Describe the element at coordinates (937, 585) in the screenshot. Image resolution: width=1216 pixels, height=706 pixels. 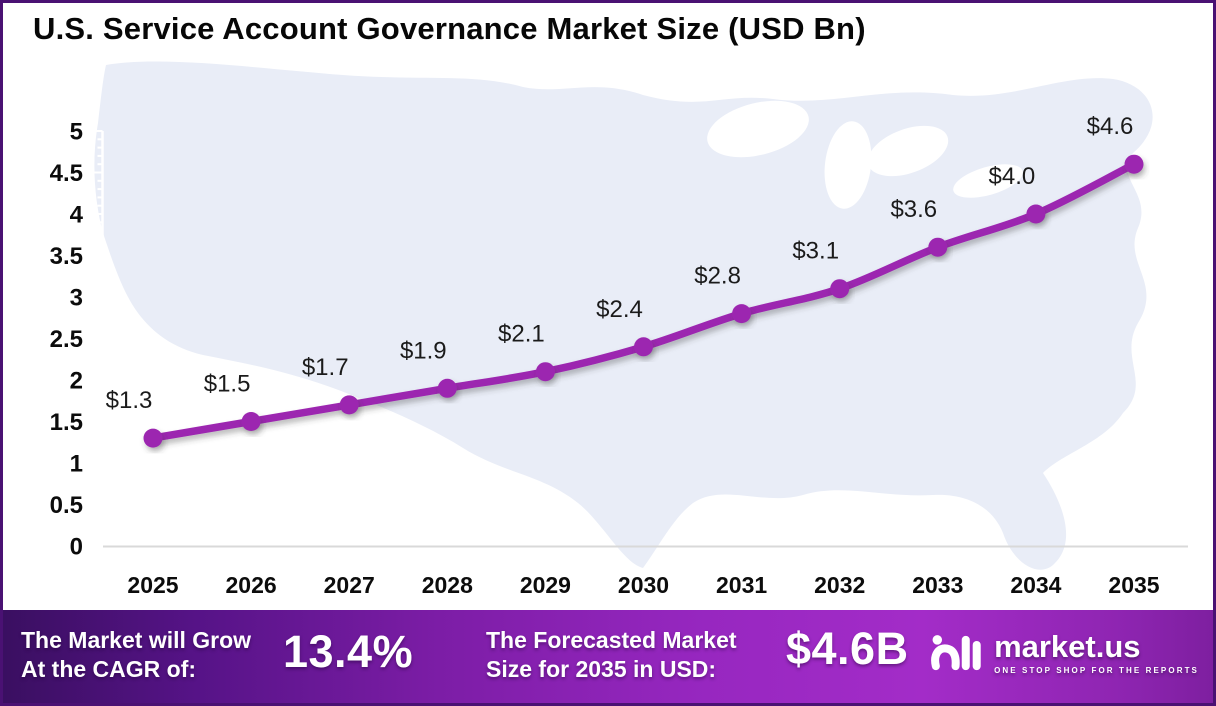
I see `x-tick-label: 2033` at that location.